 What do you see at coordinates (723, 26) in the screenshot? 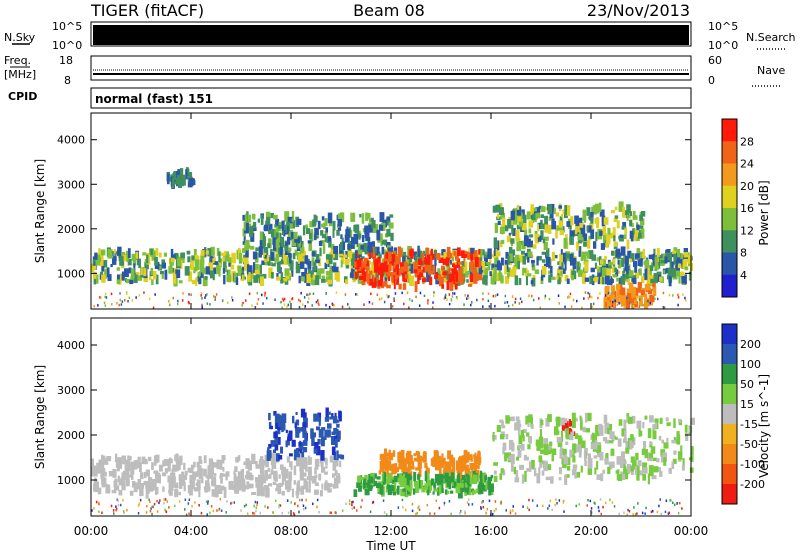
I see `nsearch-tick-top: 10^5` at bounding box center [723, 26].